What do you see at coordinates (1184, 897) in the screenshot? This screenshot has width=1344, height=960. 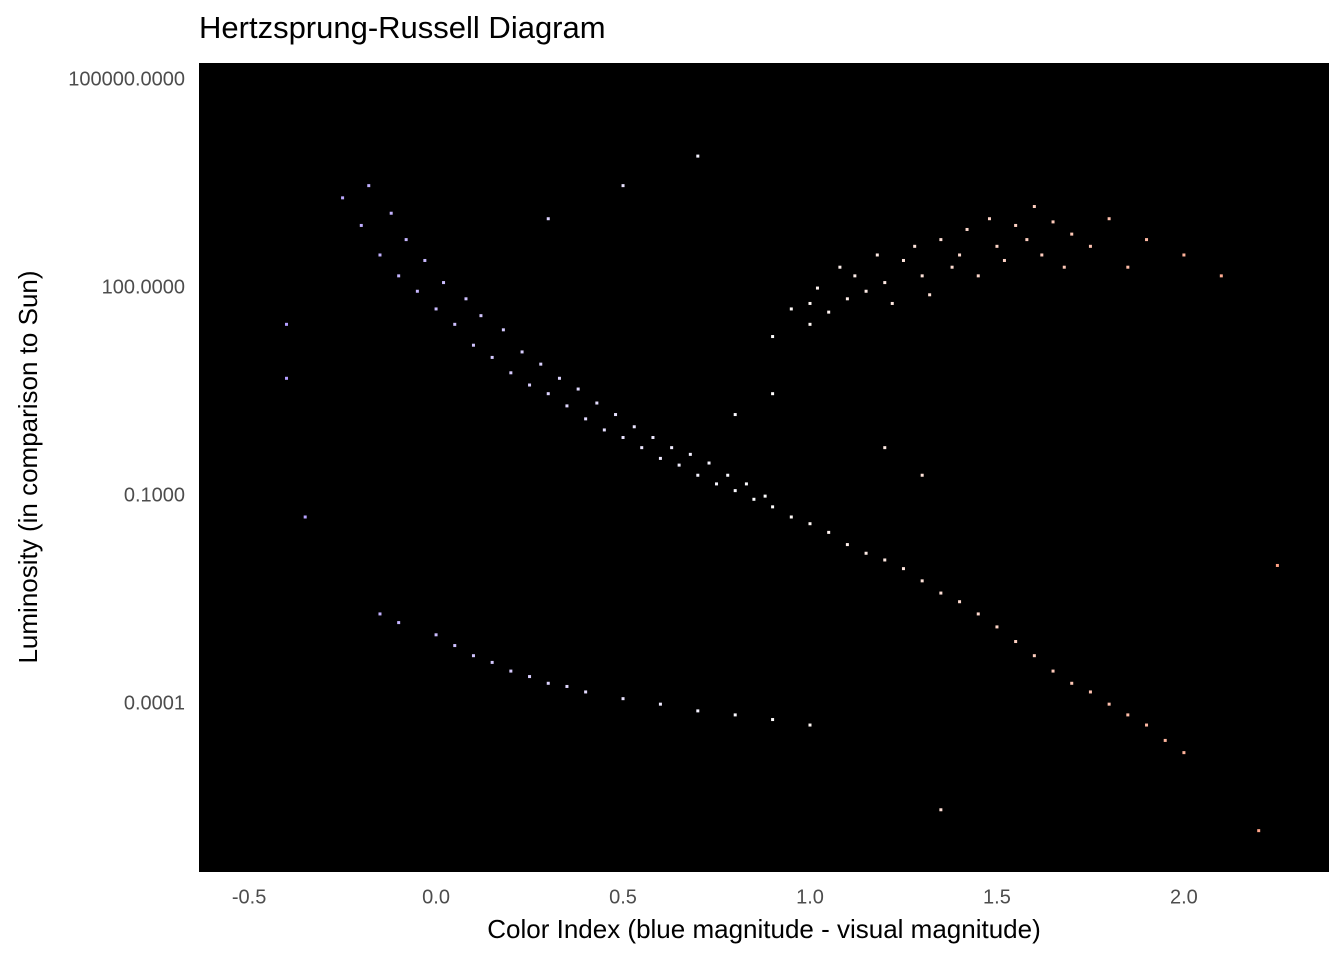 I see `x-tick-label: 2.0` at bounding box center [1184, 897].